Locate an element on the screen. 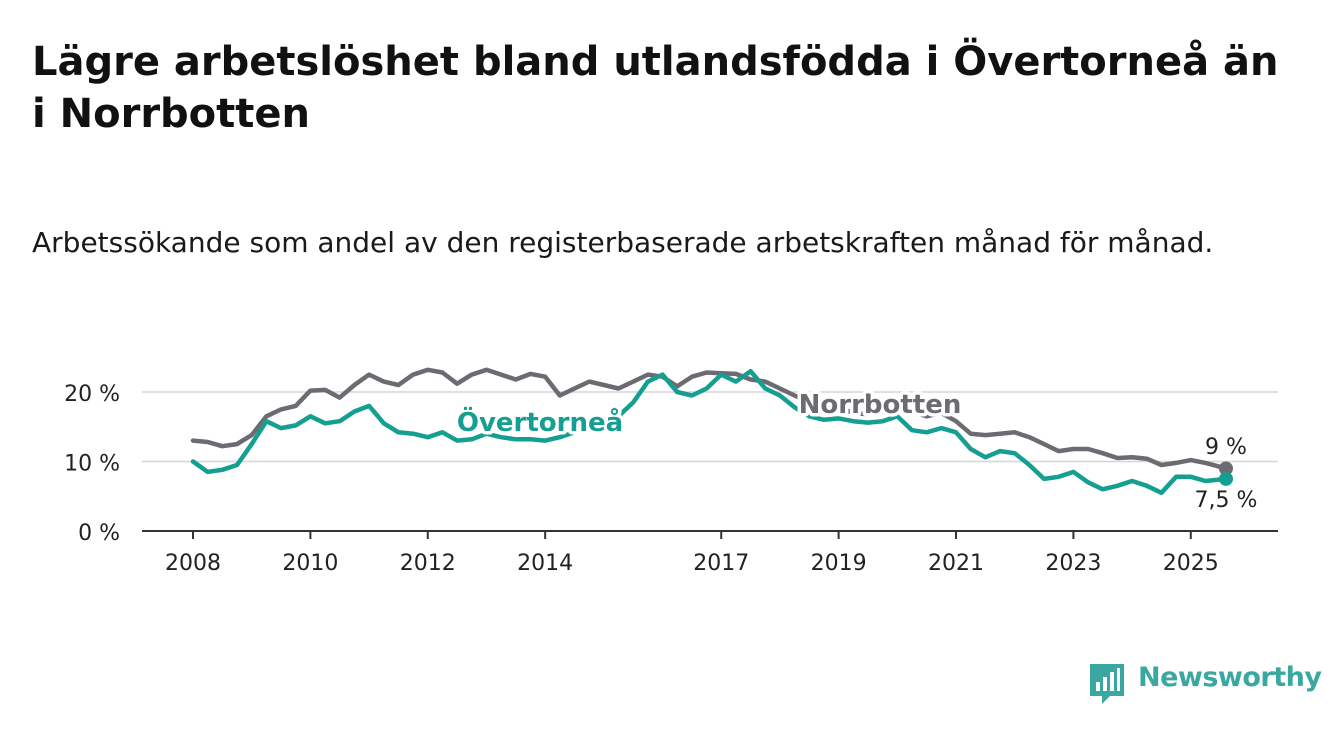 This screenshot has width=1340, height=734. end-value-label: 9 % is located at coordinates (1226, 447).